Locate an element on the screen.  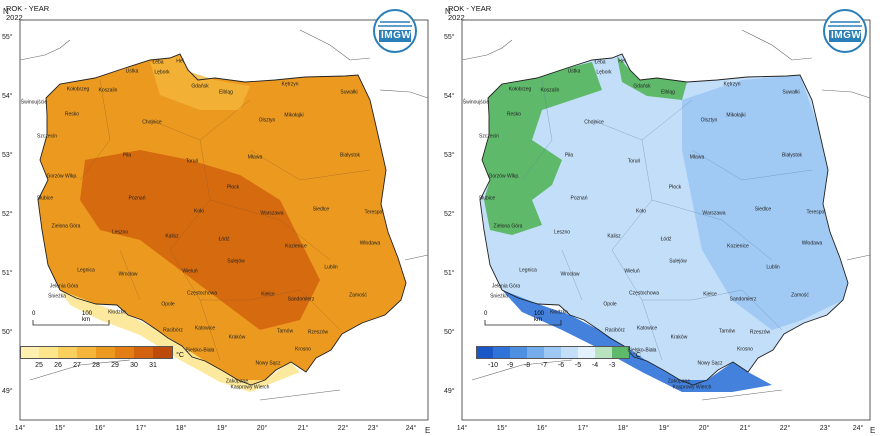
city-label: Opole is located at coordinates (610, 304).